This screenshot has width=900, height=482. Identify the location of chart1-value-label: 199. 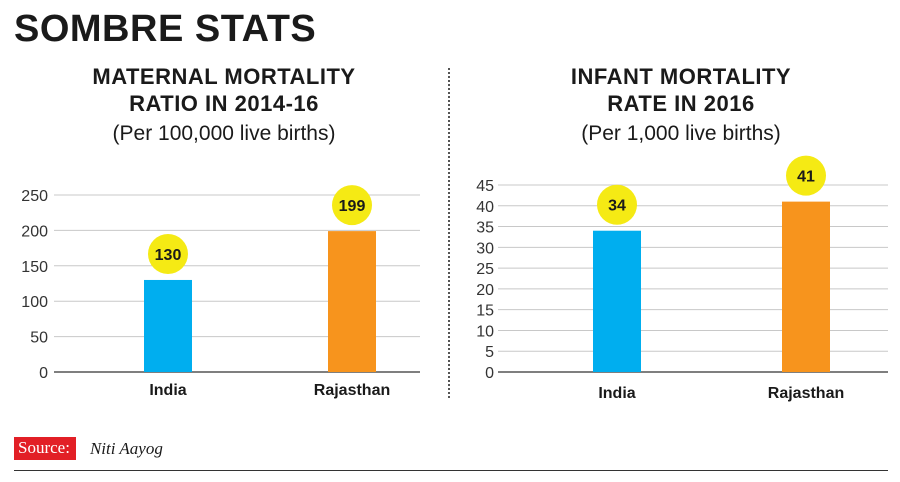
(352, 206).